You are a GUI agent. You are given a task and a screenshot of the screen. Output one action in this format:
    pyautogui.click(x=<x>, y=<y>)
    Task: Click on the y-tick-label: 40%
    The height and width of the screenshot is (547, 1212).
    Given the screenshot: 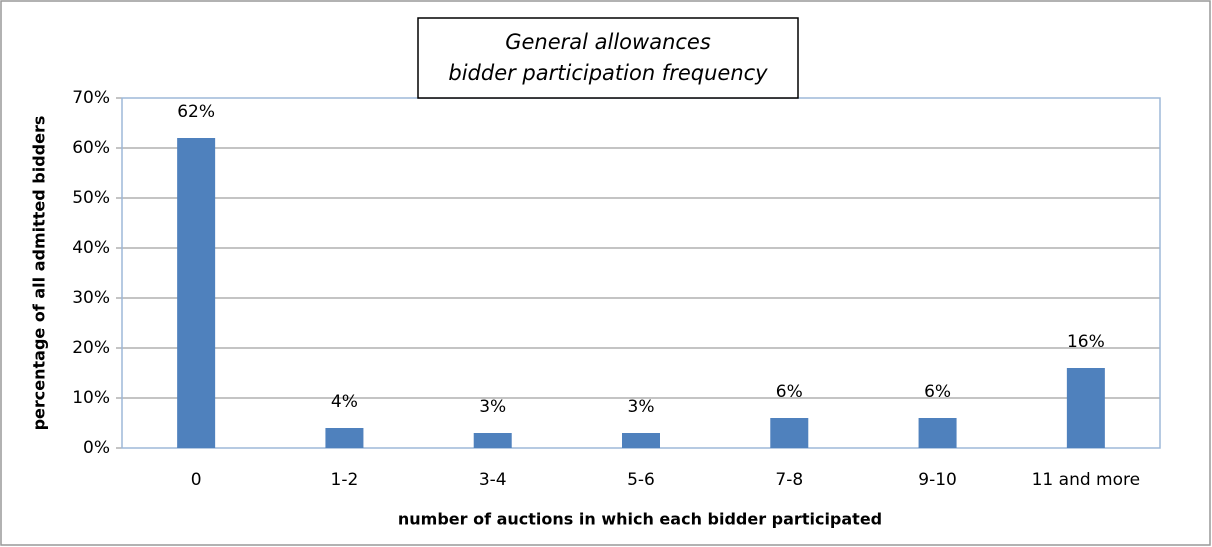 What is the action you would take?
    pyautogui.click(x=91, y=248)
    